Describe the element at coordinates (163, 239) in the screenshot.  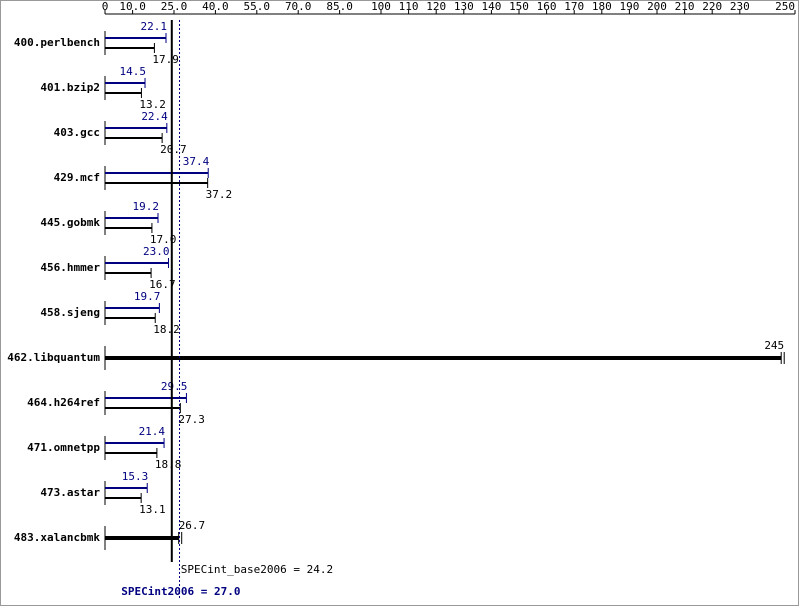
I see `value-label: 17.0` at that location.